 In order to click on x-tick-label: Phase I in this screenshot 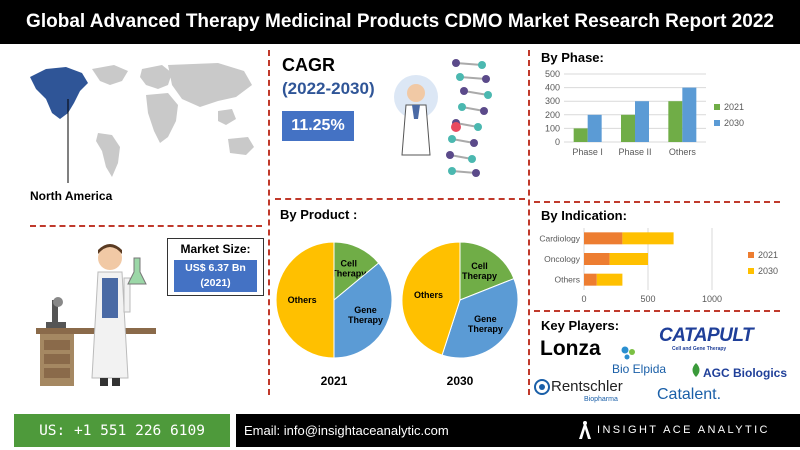, I will do `click(587, 152)`.